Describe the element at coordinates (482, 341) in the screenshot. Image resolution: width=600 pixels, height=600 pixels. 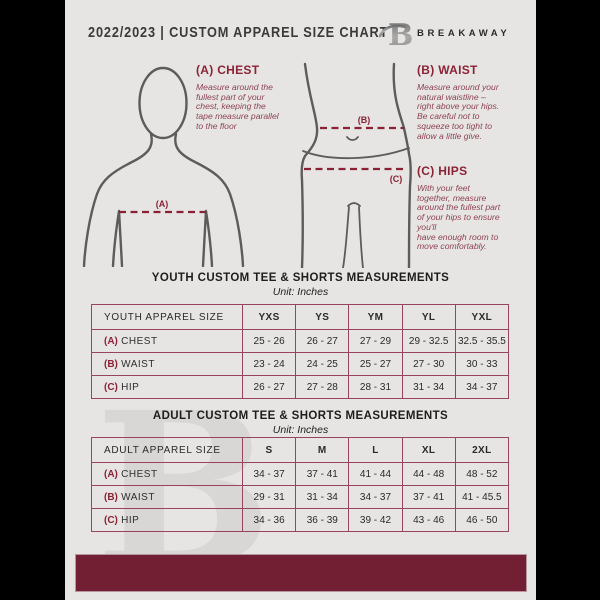
I see `youth-size-table-cell-0-4: 32.5 - 35.5` at that location.